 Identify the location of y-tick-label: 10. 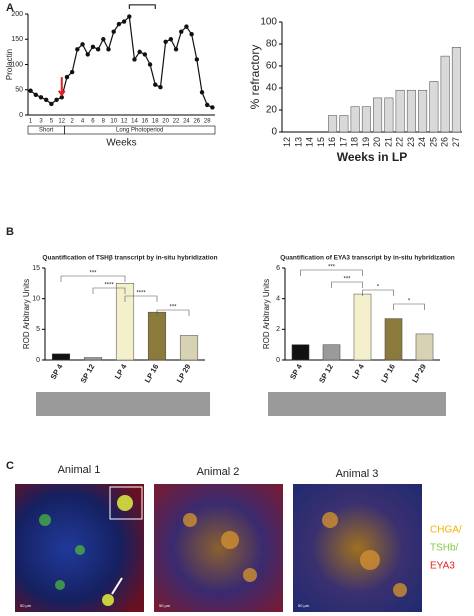
(36, 299).